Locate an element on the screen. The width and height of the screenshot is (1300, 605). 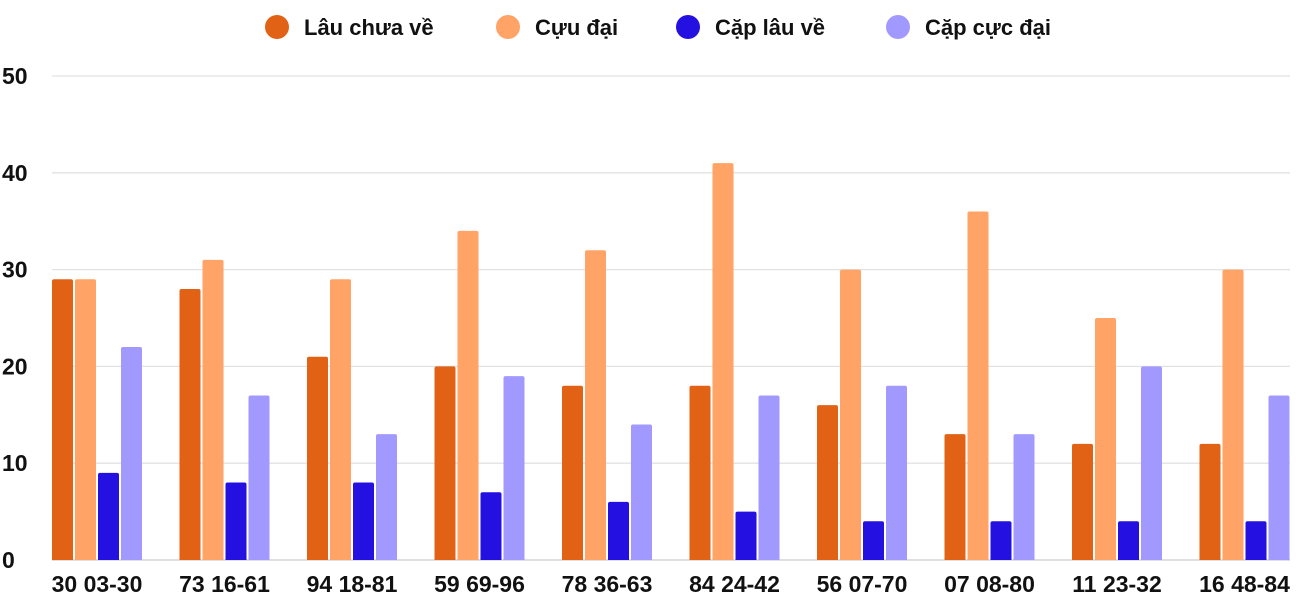
legend-item: Cặp cực đại is located at coordinates (968, 27).